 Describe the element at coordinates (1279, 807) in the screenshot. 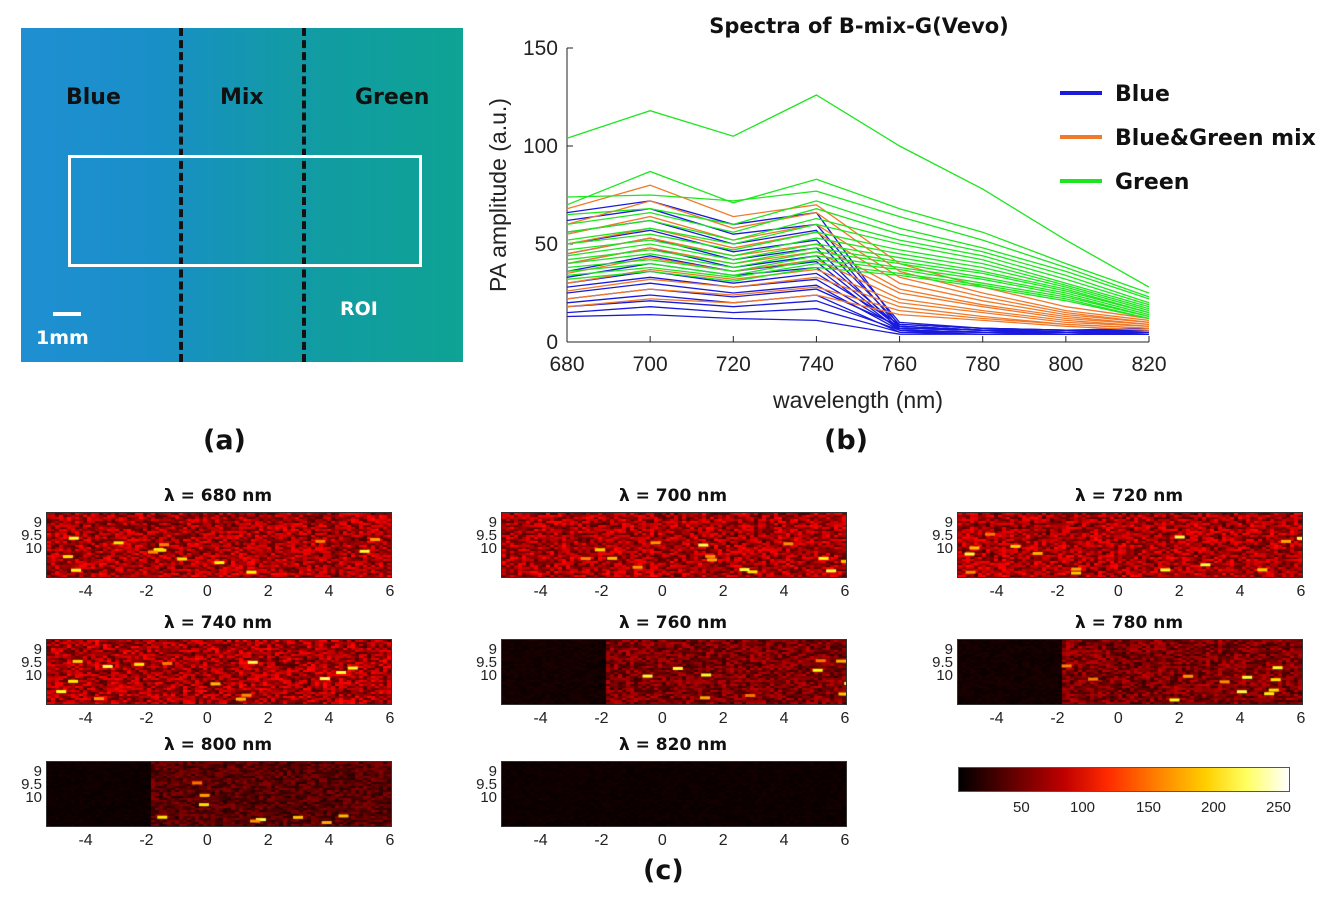

I see `colorbar-tick: 250` at that location.